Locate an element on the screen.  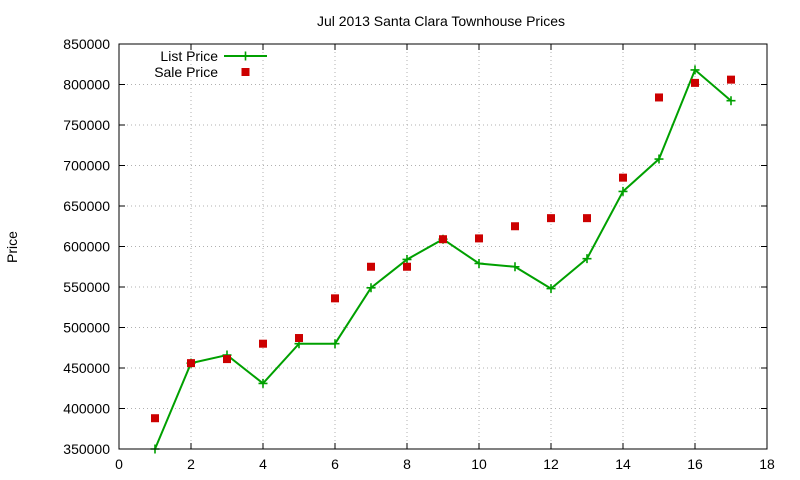
x-tick-label: 14 is located at coordinates (623, 464).